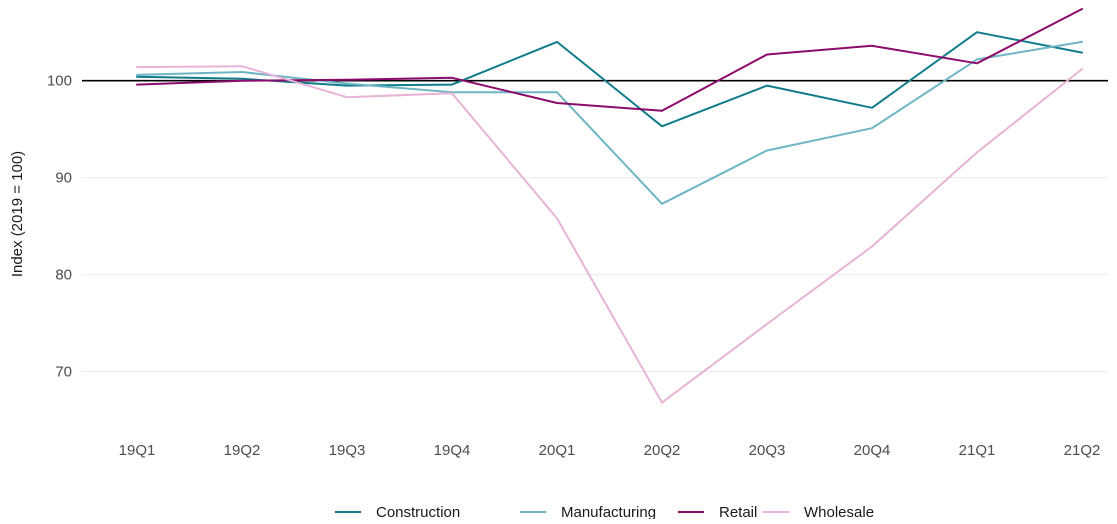 Image resolution: width=1117 pixels, height=524 pixels. I want to click on y-axis: 70 80 90 100, so click(59, 227).